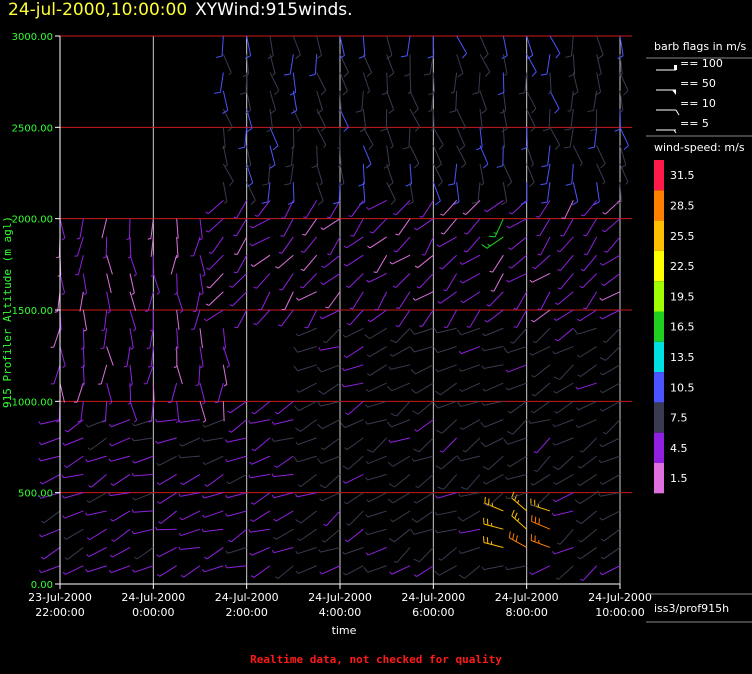  Describe the element at coordinates (701, 63) in the screenshot. I see `barb-legend-label: == 100` at that location.